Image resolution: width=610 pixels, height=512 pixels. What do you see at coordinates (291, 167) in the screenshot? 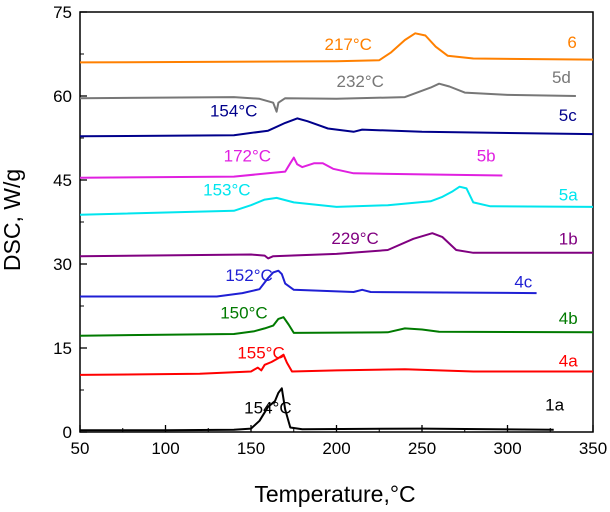
I see `series-line-5b` at bounding box center [291, 167].